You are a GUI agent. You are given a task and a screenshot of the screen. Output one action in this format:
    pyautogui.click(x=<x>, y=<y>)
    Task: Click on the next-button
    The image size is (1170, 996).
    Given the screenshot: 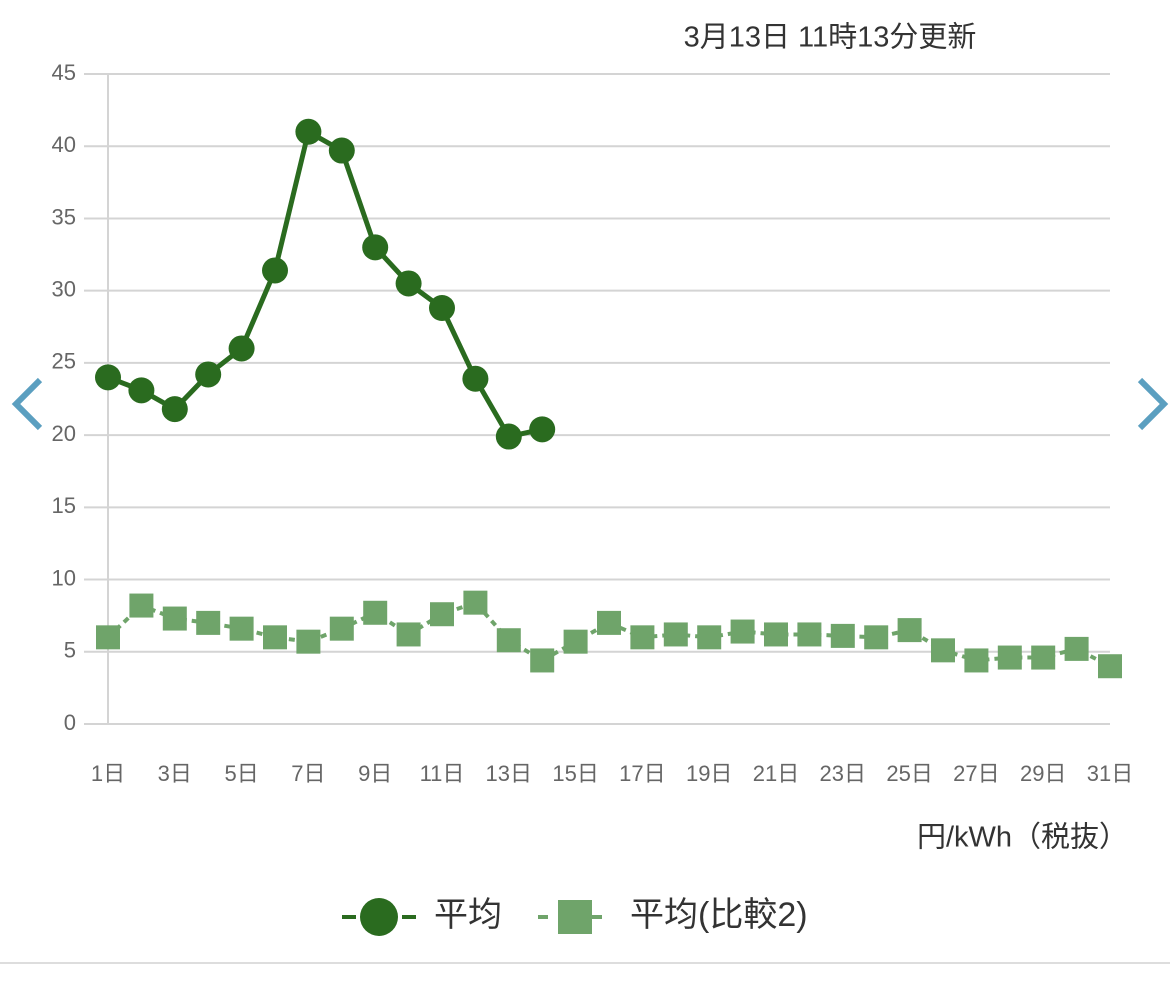 What is the action you would take?
    pyautogui.click(x=1153, y=404)
    